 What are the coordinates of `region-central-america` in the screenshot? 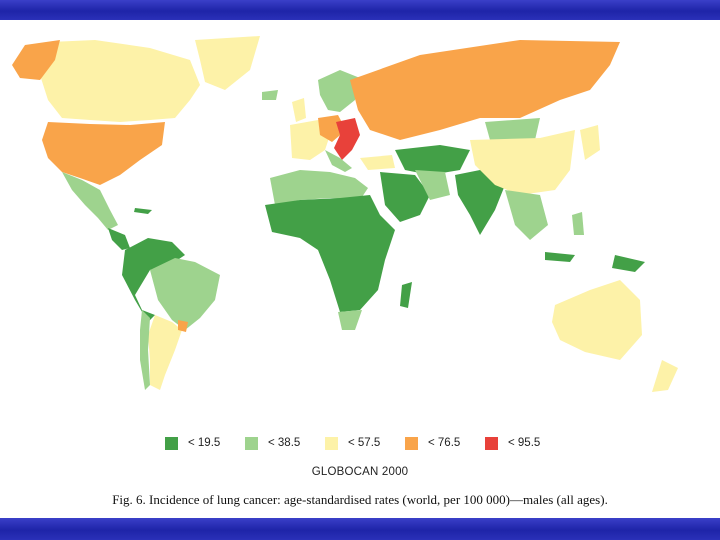 It's located at (119, 239).